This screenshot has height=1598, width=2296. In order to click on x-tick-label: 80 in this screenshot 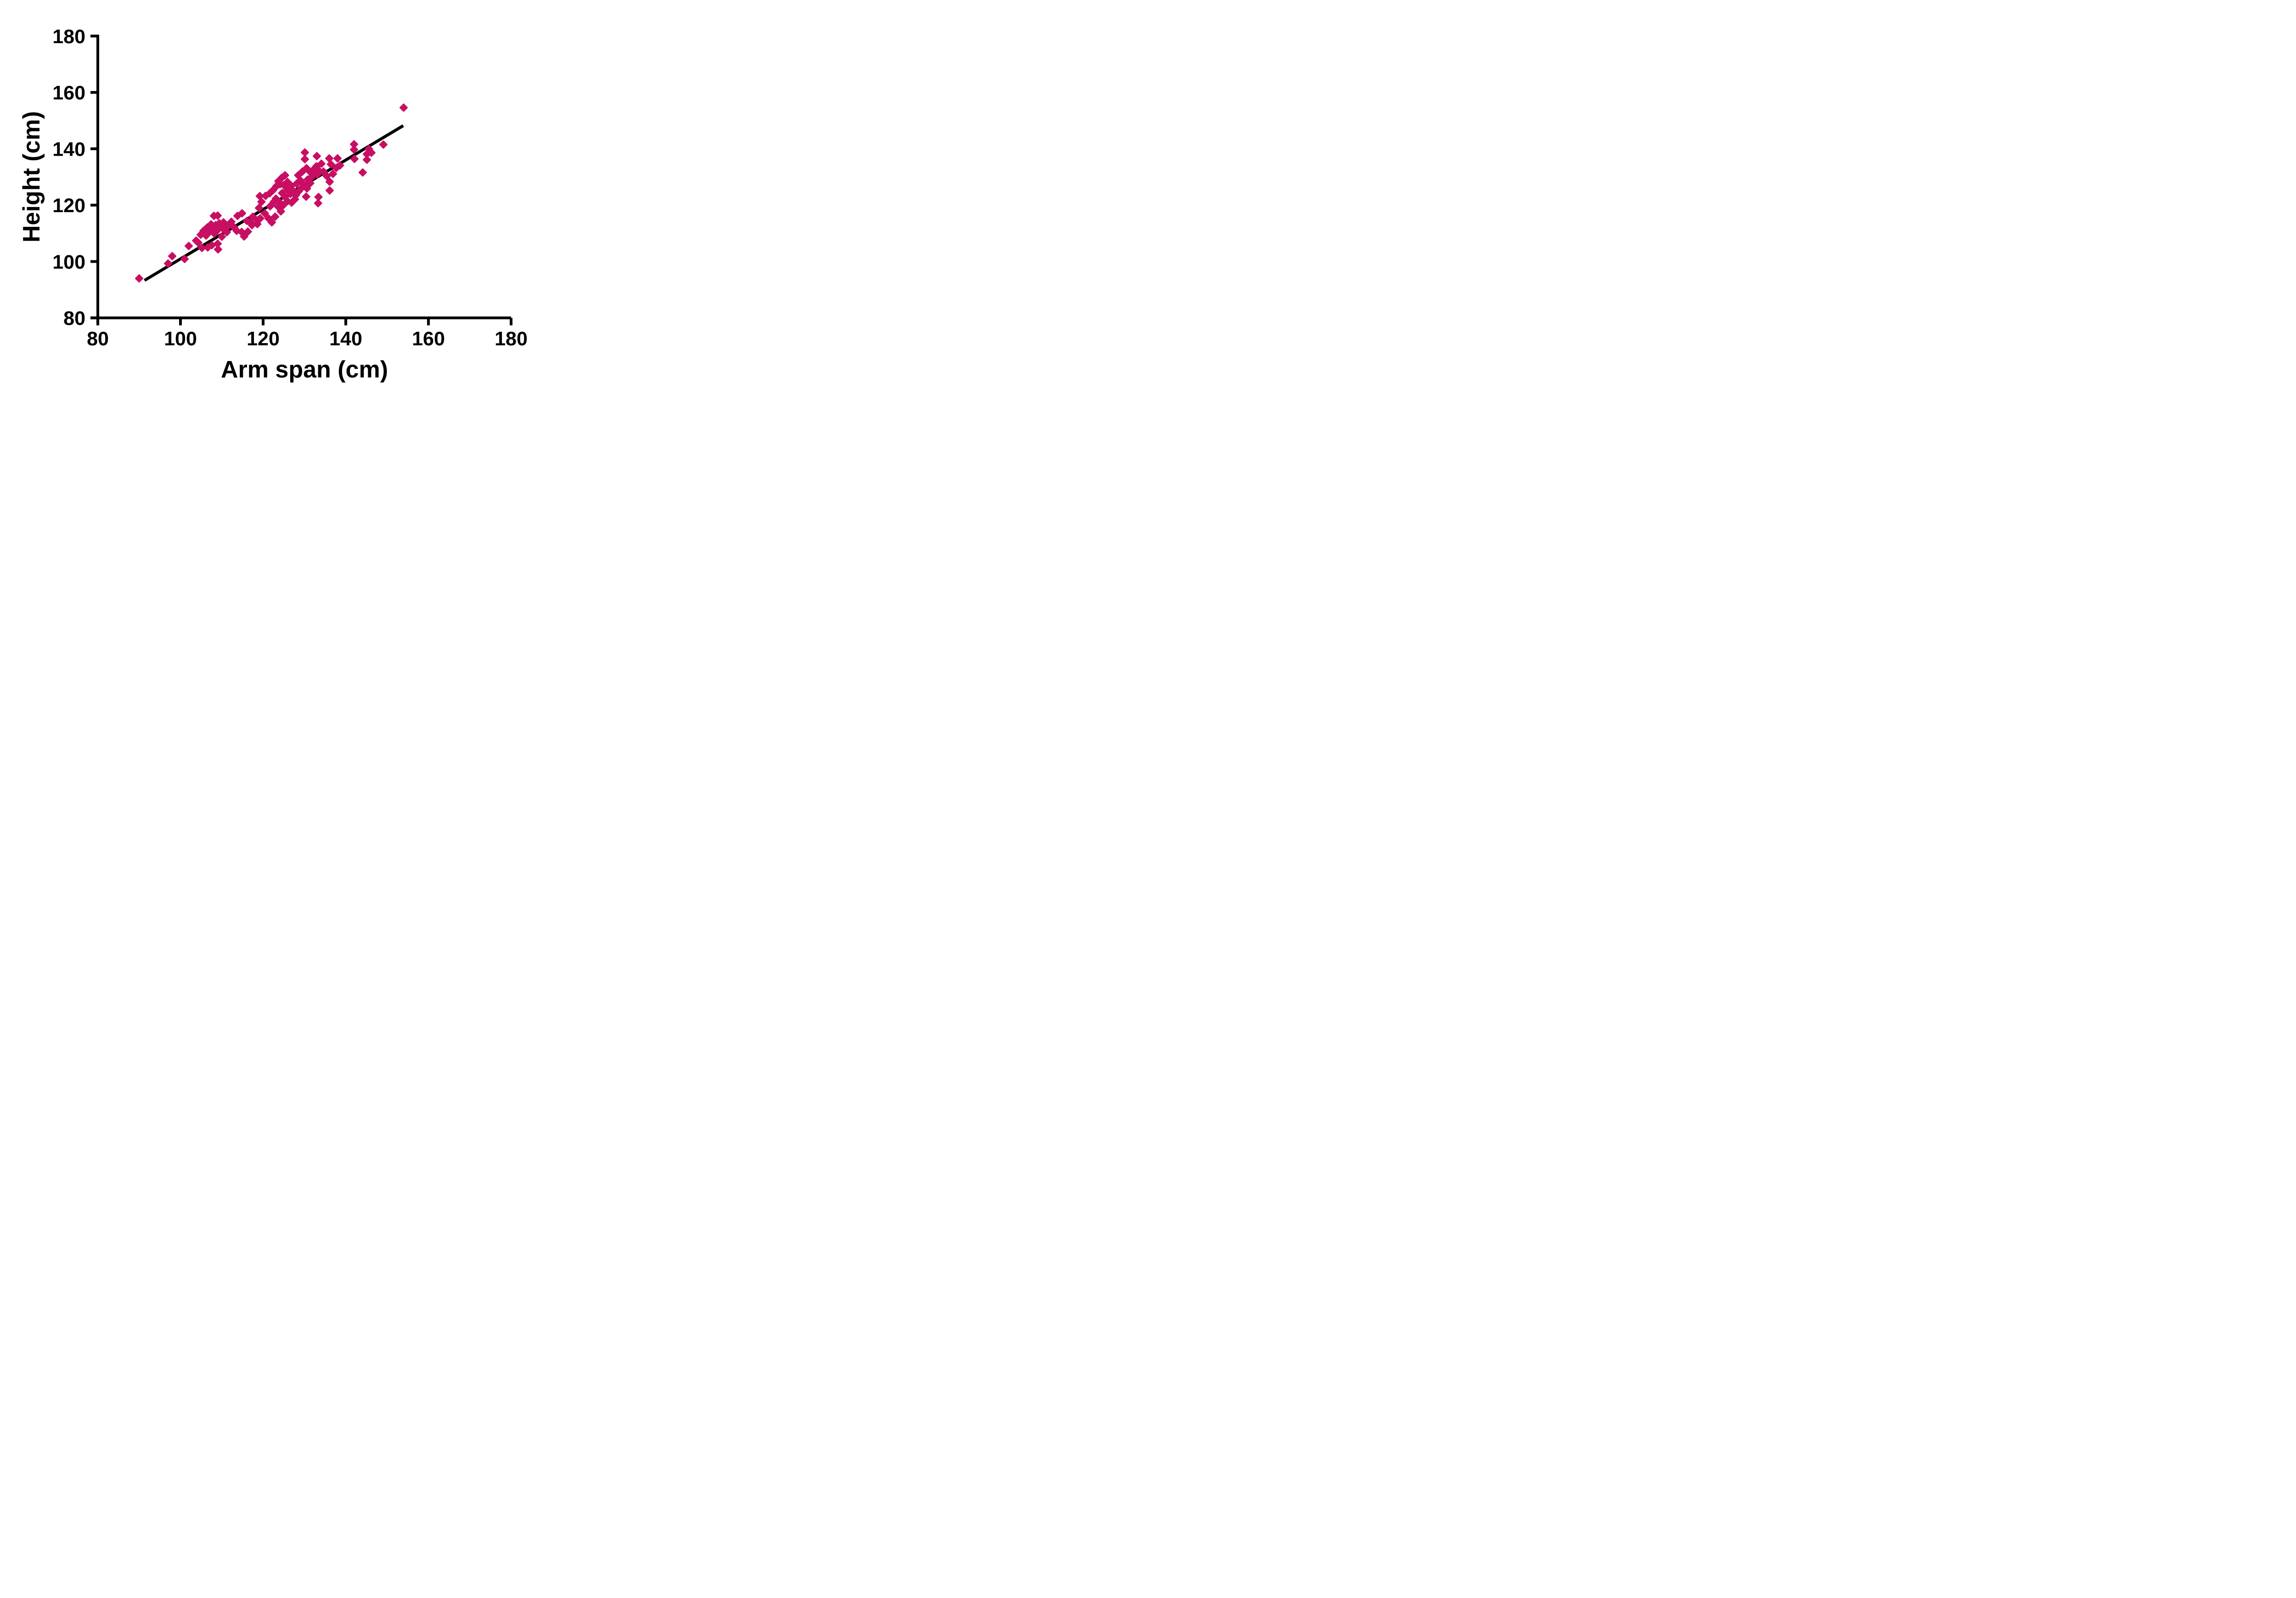, I will do `click(98, 339)`.